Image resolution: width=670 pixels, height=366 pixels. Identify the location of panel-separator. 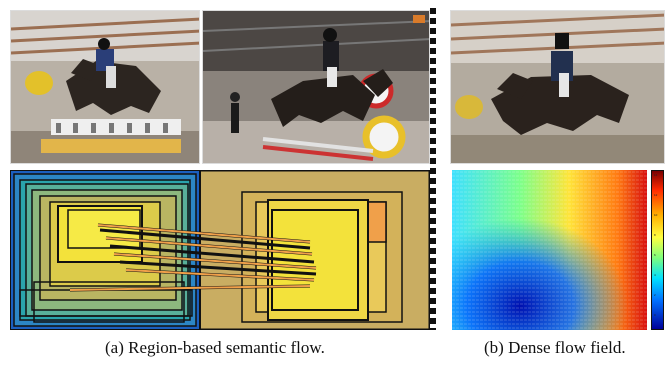
(433, 169).